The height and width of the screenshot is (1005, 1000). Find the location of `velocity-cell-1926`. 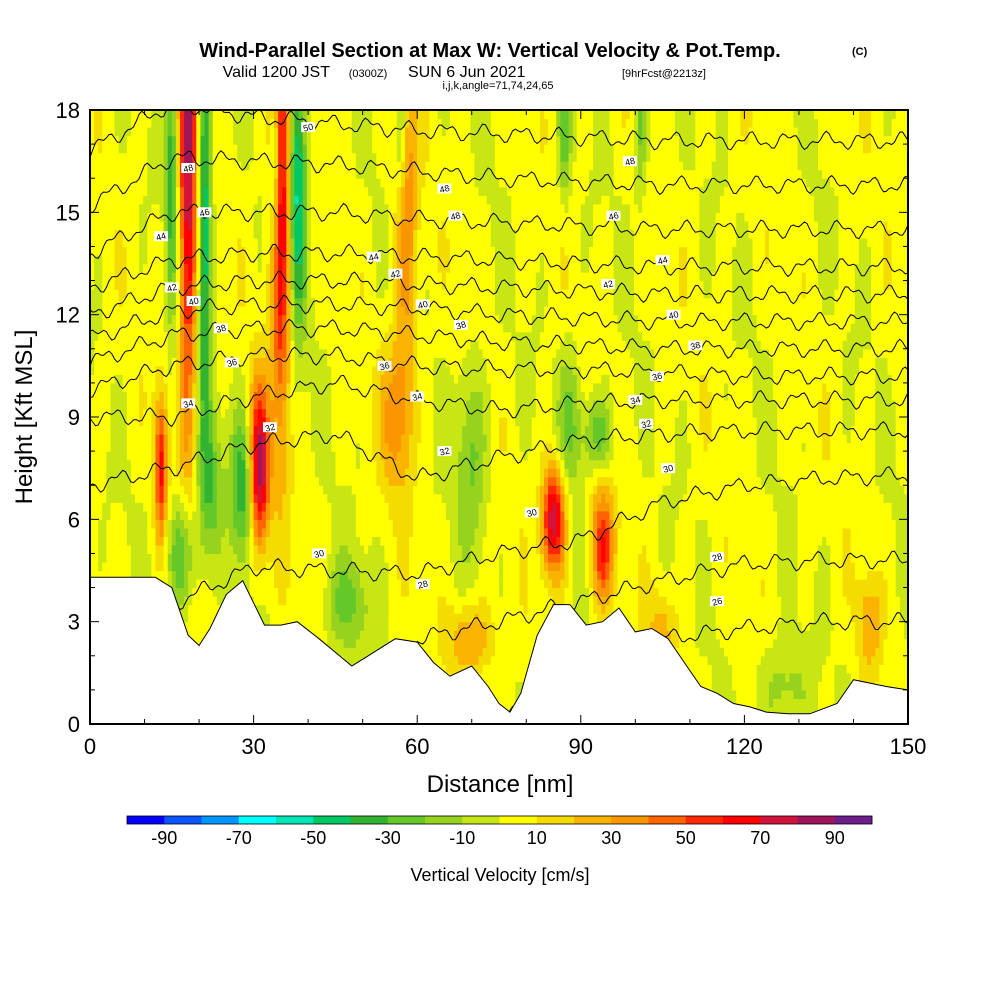

velocity-cell-1926 is located at coordinates (227, 549).